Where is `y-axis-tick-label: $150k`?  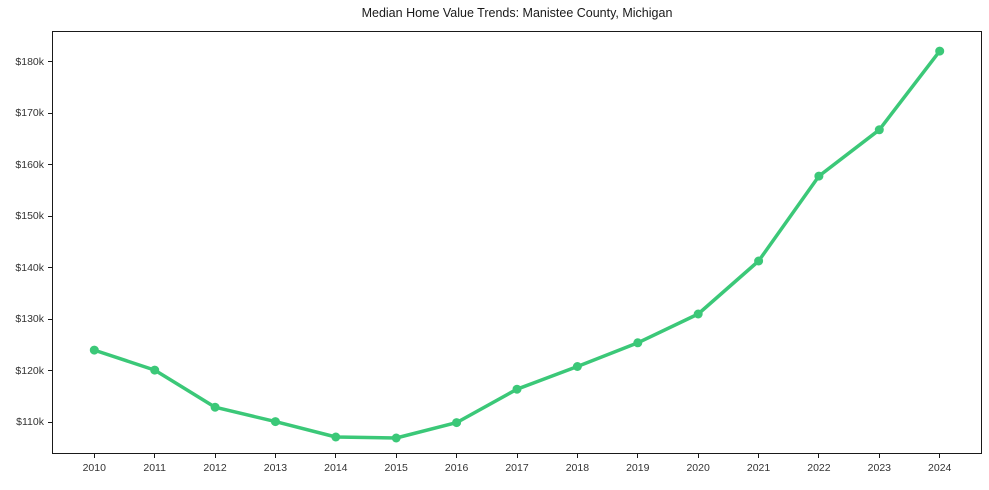
y-axis-tick-label: $150k is located at coordinates (29, 216).